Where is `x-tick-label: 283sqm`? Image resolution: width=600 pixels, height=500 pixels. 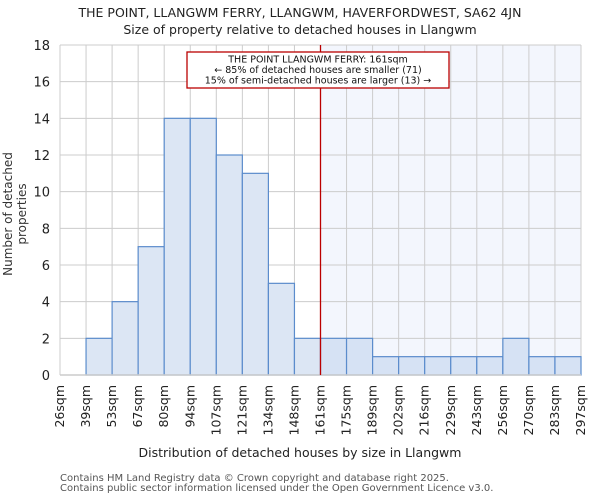 x-tick-label: 283sqm is located at coordinates (554, 410).